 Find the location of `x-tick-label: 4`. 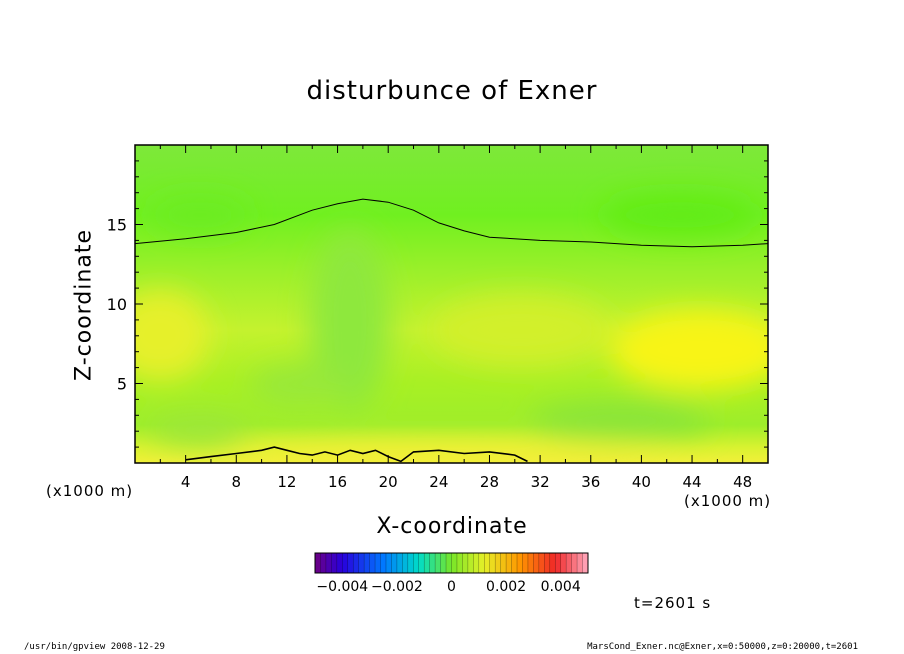

x-tick-label: 4 is located at coordinates (186, 482).